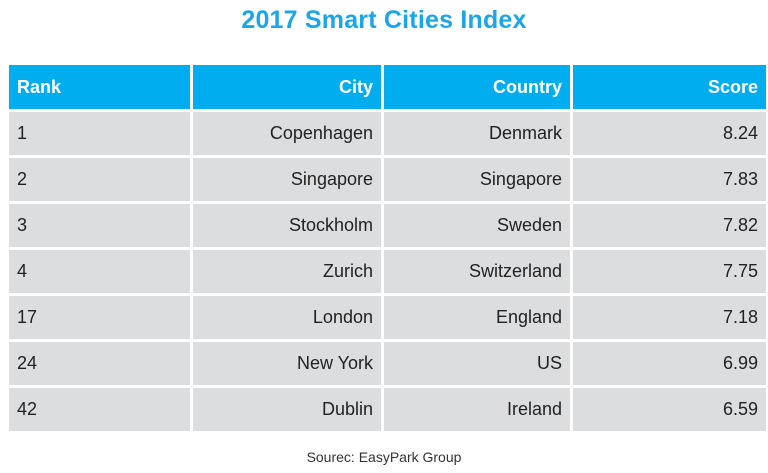 The height and width of the screenshot is (473, 768). What do you see at coordinates (287, 133) in the screenshot?
I see `city-cell: Copenhagen` at bounding box center [287, 133].